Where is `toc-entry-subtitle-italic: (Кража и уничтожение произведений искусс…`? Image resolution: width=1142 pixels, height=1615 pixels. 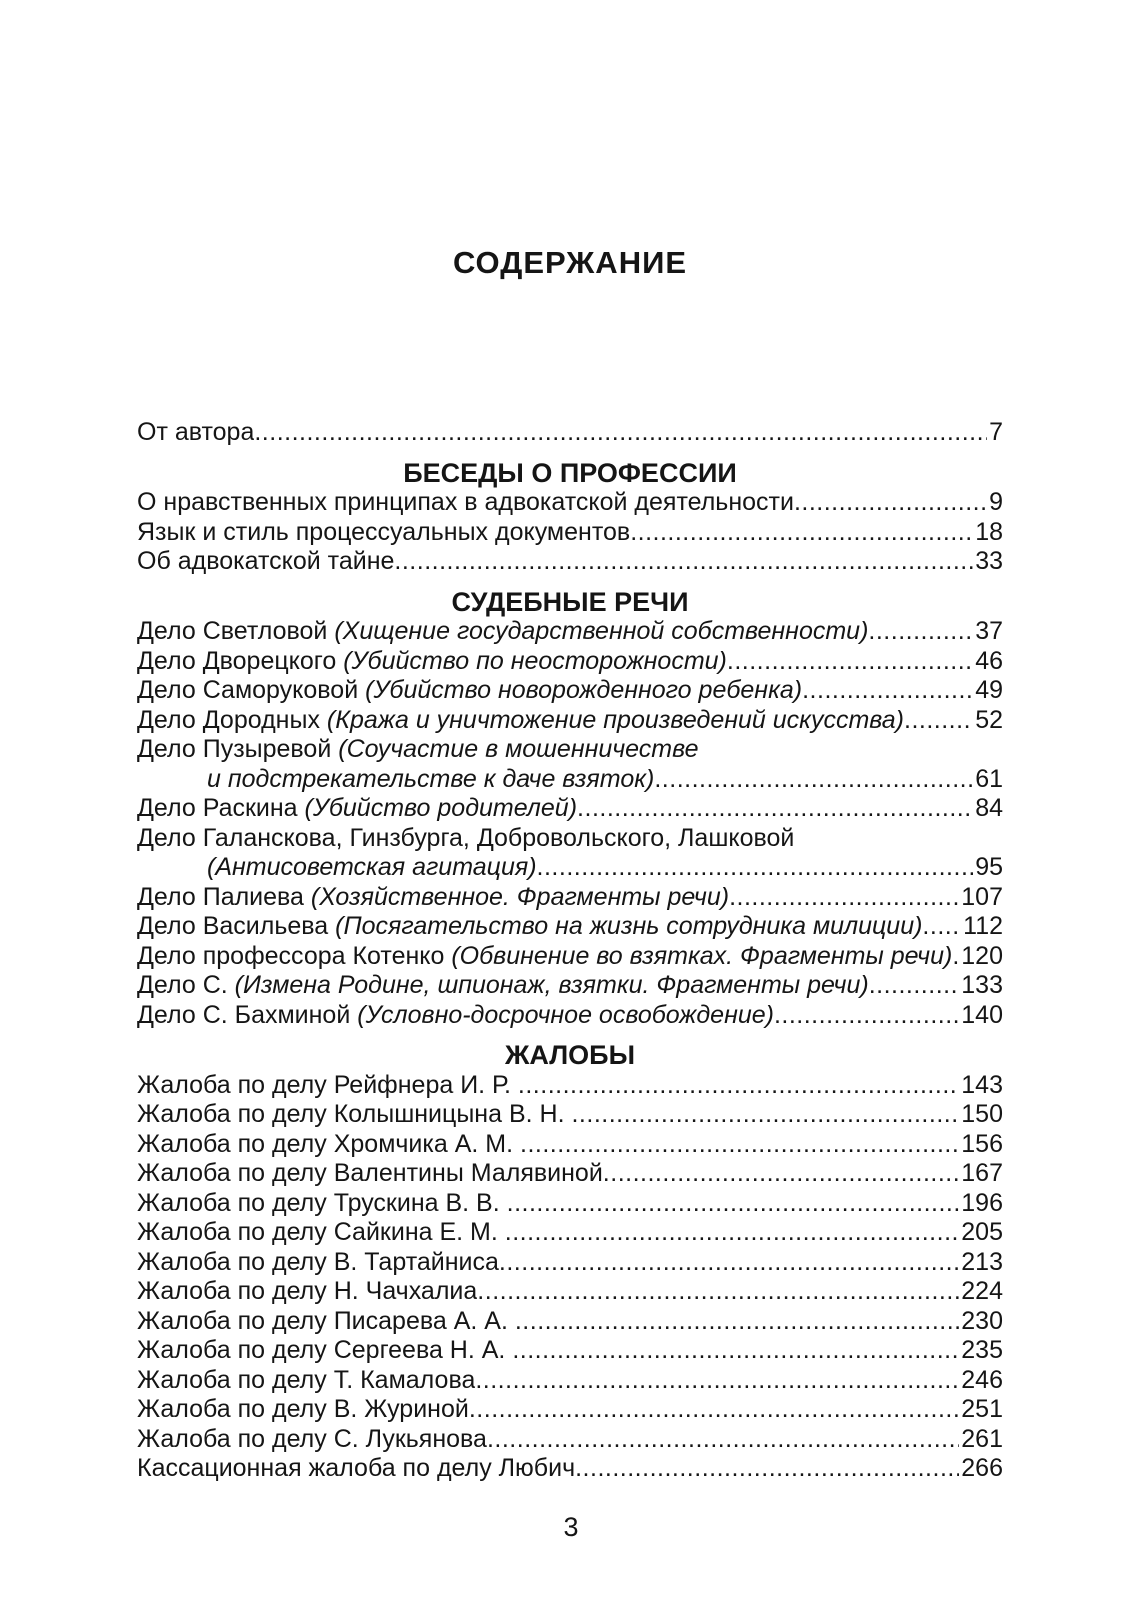
toc-entry-subtitle-italic: (Кража и уничтожение произведений искусс… is located at coordinates (615, 719).